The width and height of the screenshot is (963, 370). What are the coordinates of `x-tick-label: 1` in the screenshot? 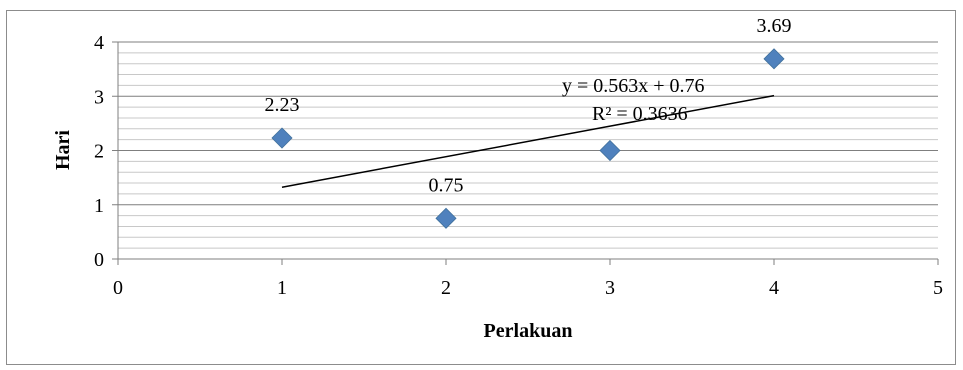 It's located at (282, 288).